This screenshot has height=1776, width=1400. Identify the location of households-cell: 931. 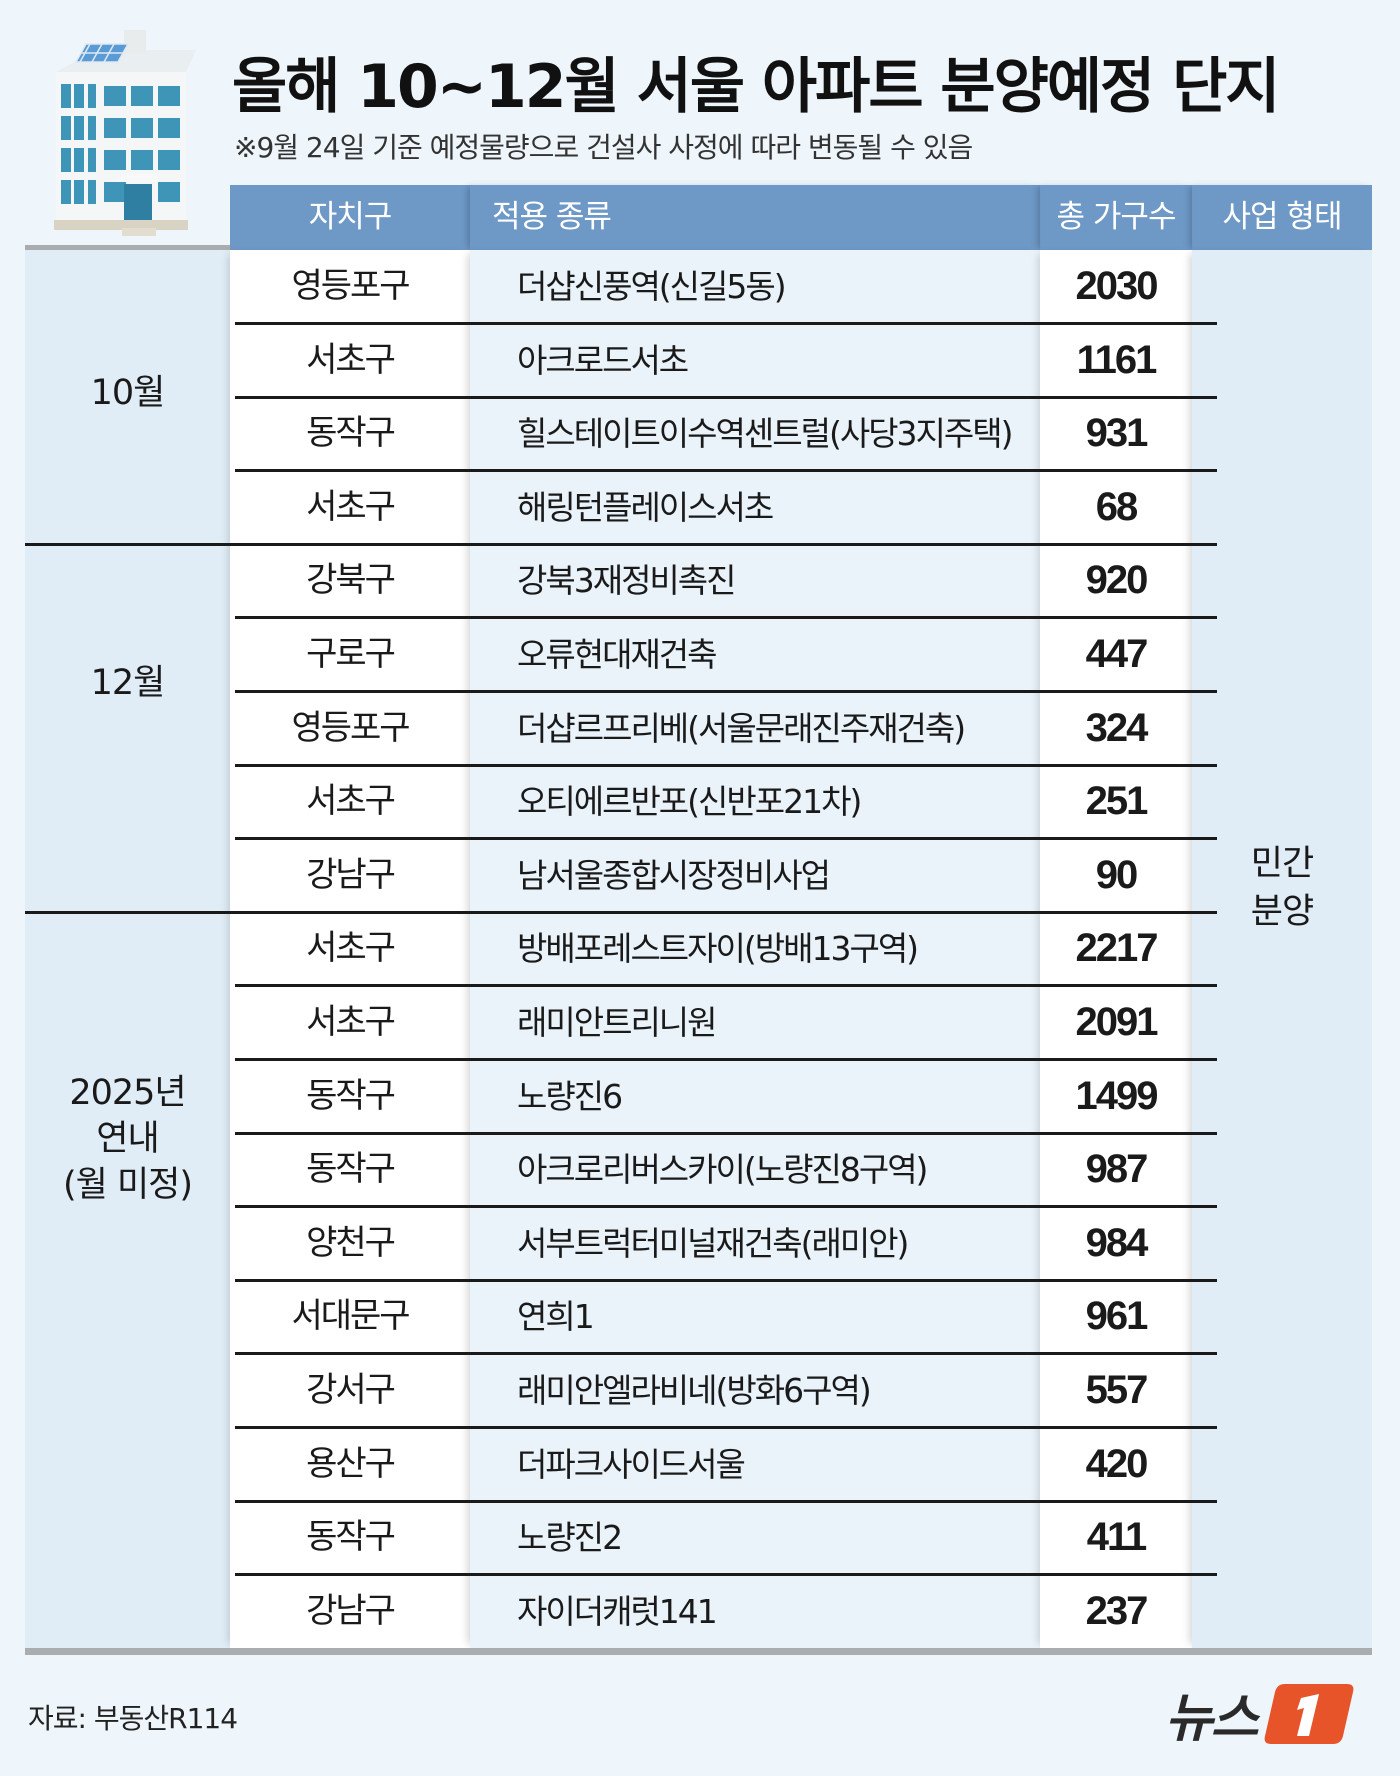
(1117, 433).